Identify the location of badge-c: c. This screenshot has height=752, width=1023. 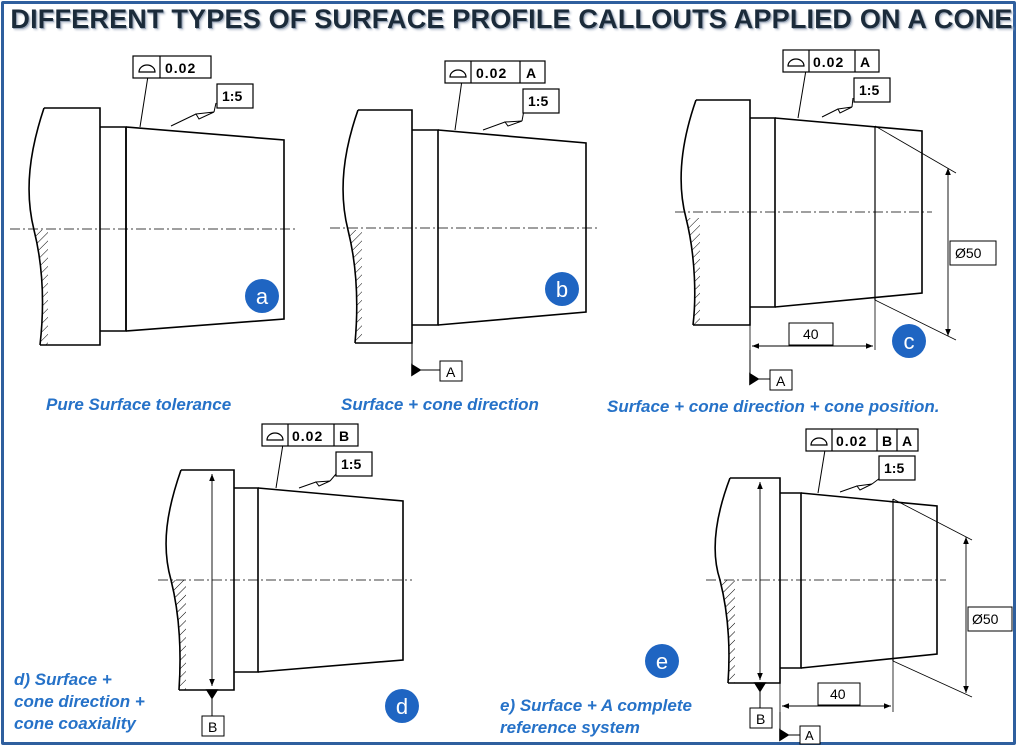
(909, 341).